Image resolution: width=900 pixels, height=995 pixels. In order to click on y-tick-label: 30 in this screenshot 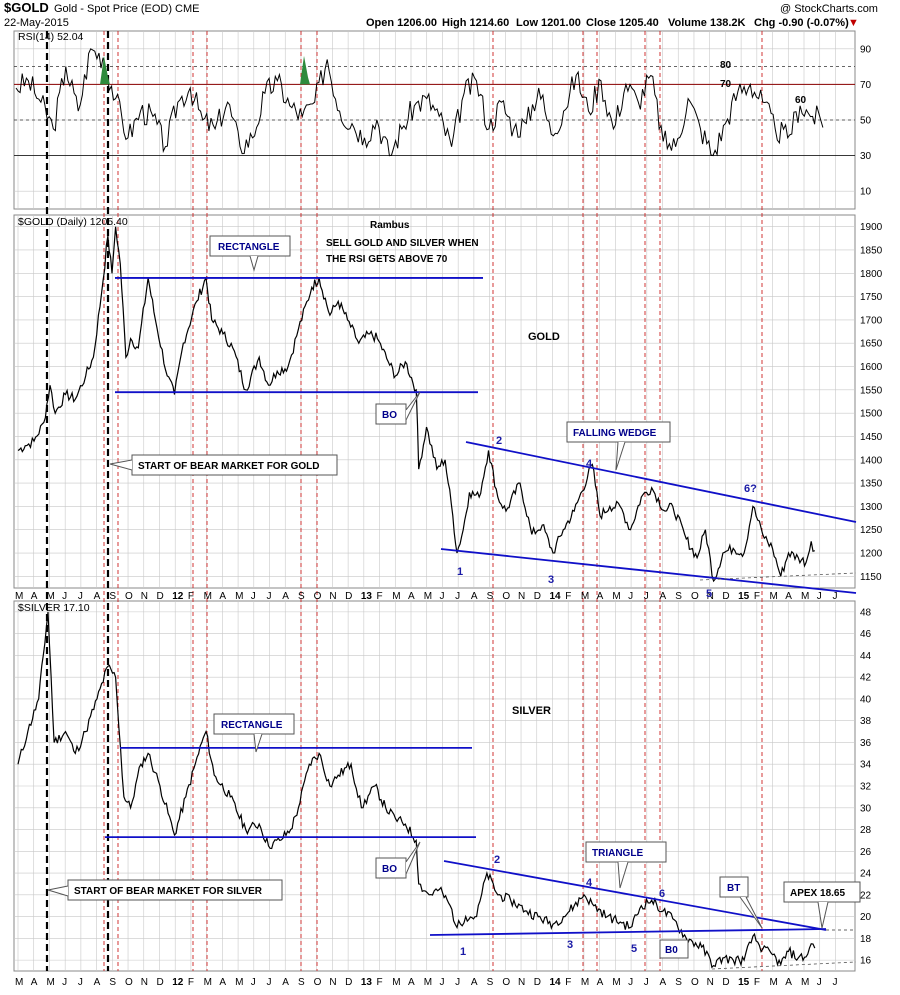, I will do `click(866, 156)`.